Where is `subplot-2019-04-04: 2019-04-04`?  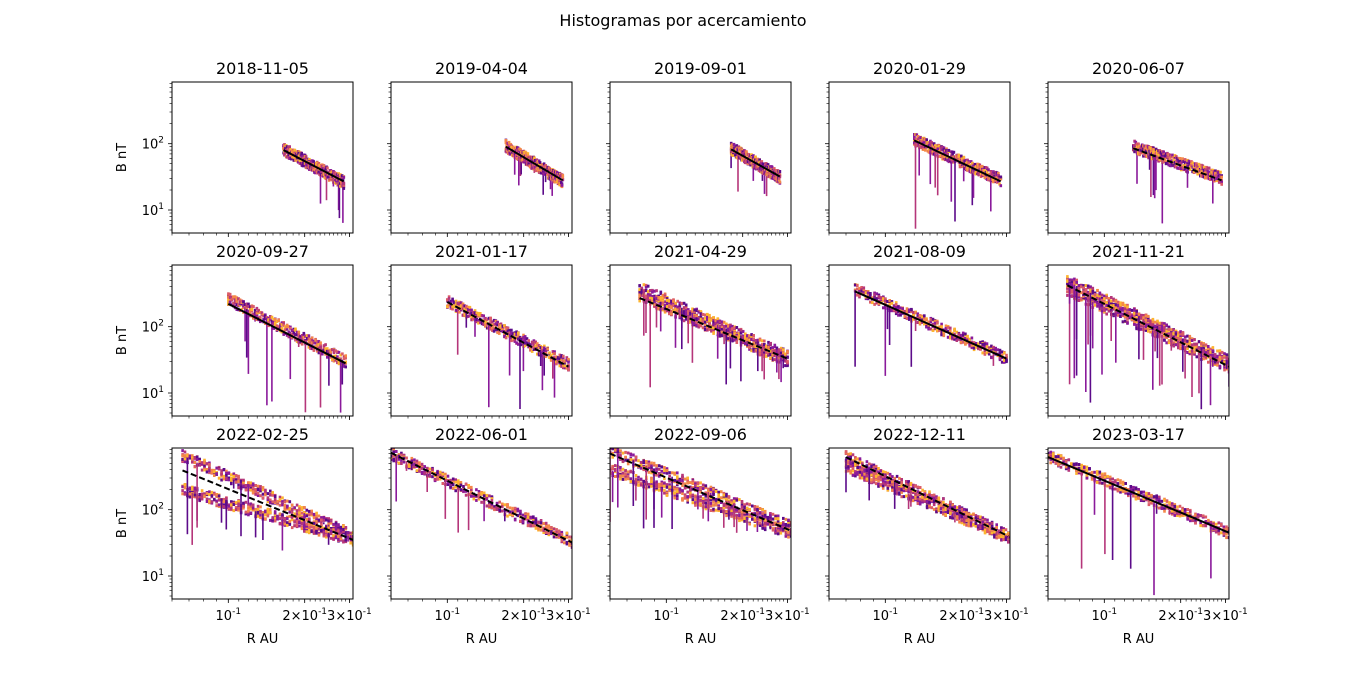
subplot-2019-04-04: 2019-04-04 is located at coordinates (480, 148).